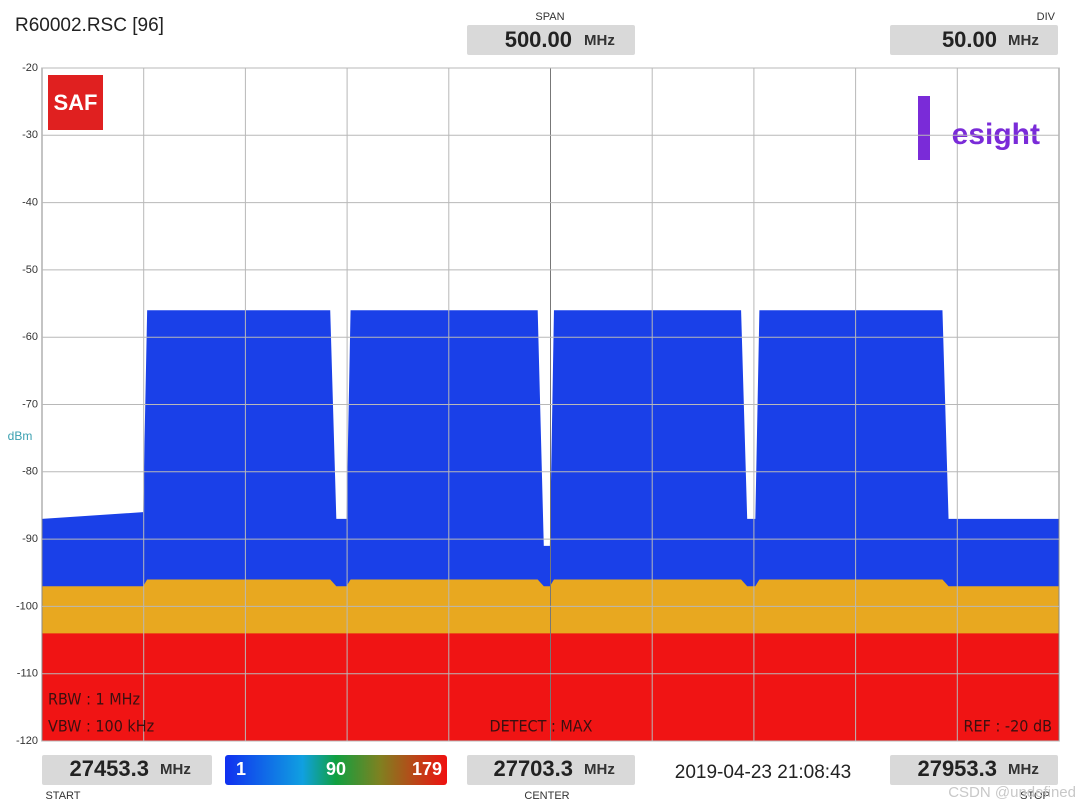  I want to click on start-label: START, so click(62, 796).